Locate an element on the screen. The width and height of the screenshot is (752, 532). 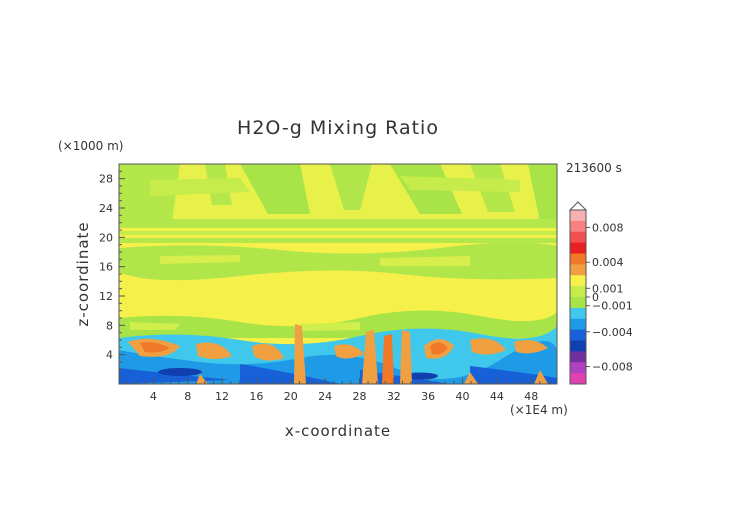
y-axis-label: z-coordinate is located at coordinates (83, 273).